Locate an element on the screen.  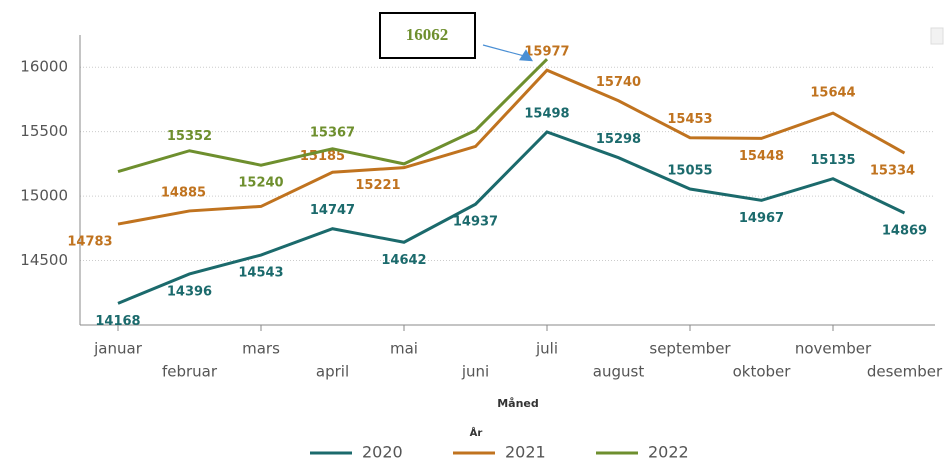
y-tick-label: 14500 is located at coordinates (44, 260).